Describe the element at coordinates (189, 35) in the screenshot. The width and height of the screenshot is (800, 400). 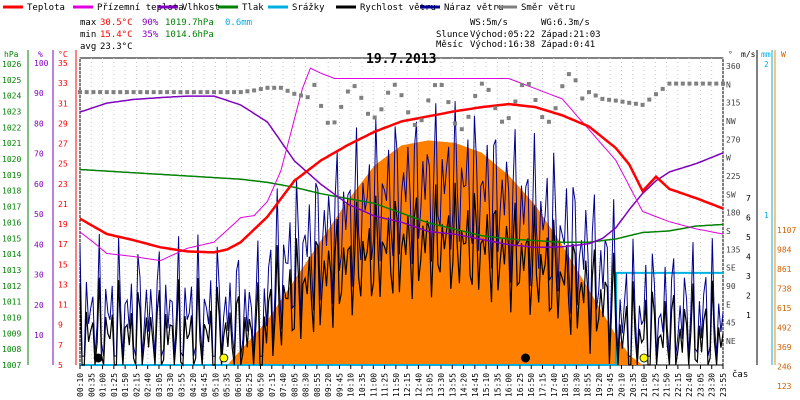
I see `stats-min-press: 1014.6hPa` at that location.